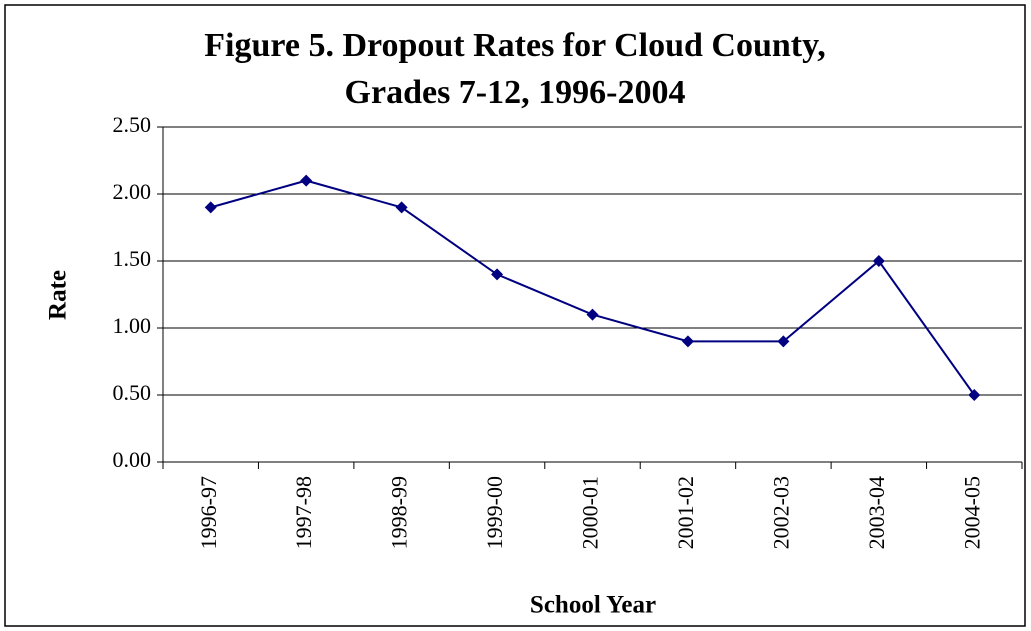 The height and width of the screenshot is (631, 1031). Describe the element at coordinates (515, 92) in the screenshot. I see `chart-title: Grades 7-12, 1996-2004` at that location.